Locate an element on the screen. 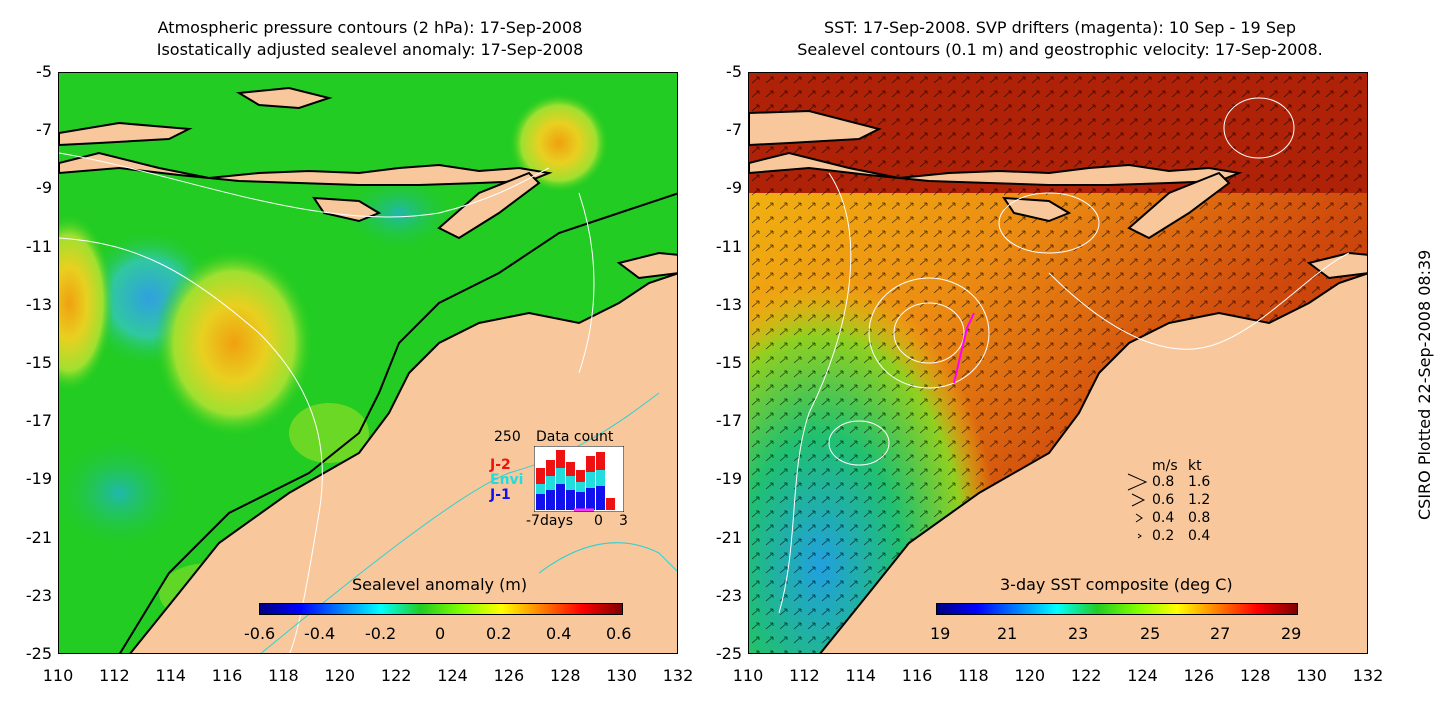 The image size is (1440, 720). right-y-tick: -17 is located at coordinates (728, 421).